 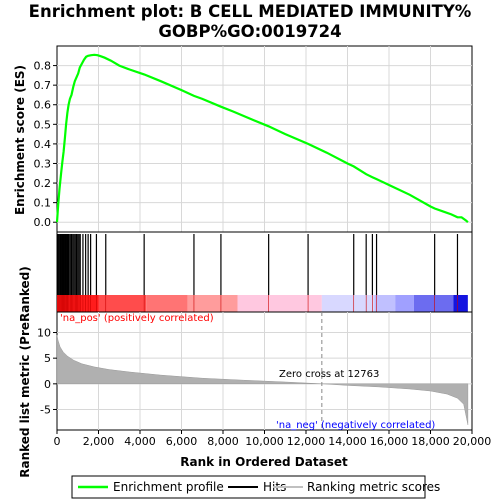 What do you see at coordinates (43, 85) in the screenshot?
I see `es-tick-label: 0.7` at bounding box center [43, 85].